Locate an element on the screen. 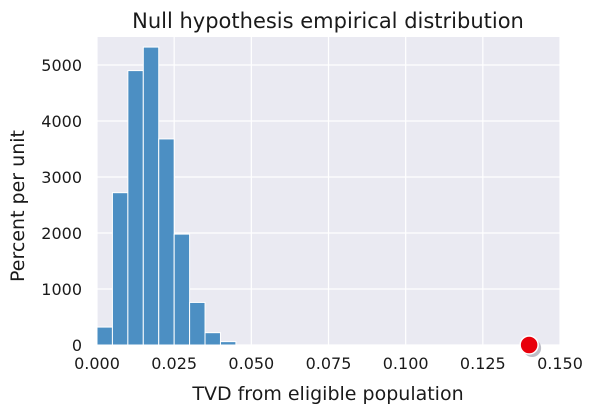 The height and width of the screenshot is (415, 595). y-axis-title: Percent per unit is located at coordinates (18, 206).